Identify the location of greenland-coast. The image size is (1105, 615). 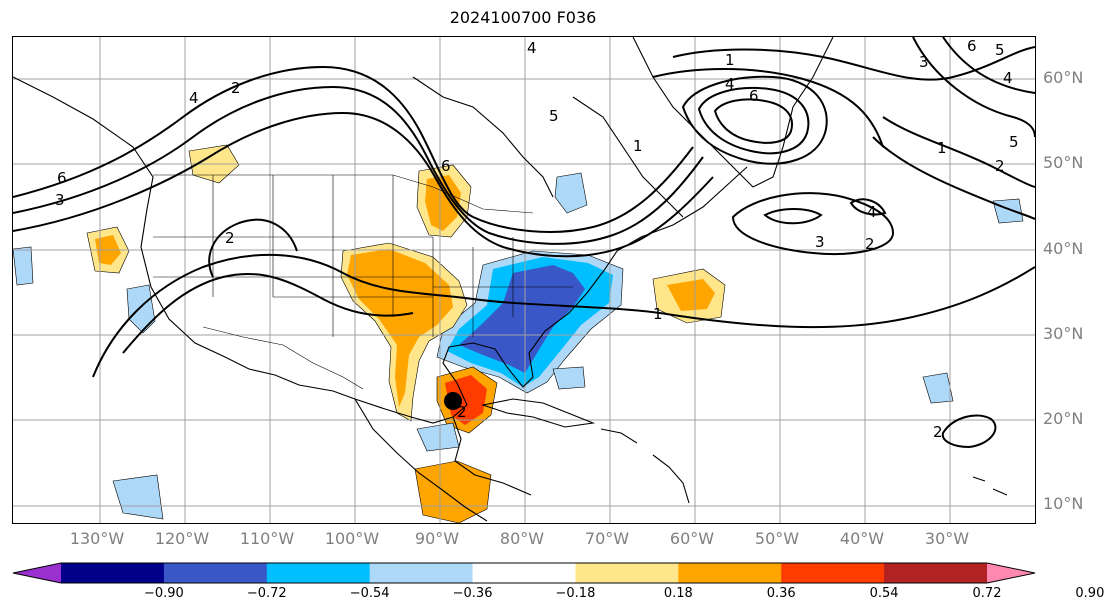
(733, 112).